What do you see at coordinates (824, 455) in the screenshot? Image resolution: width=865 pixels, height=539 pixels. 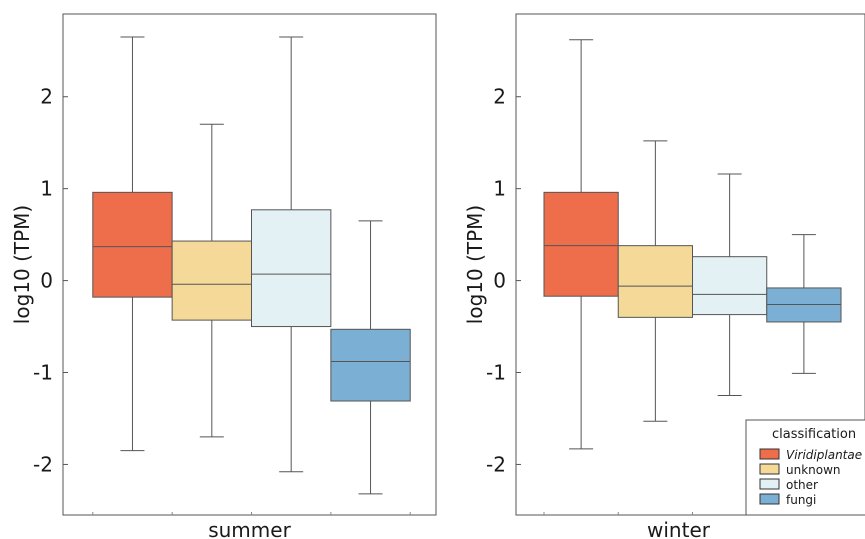 I see `legend-label: Viridiplantae` at bounding box center [824, 455].